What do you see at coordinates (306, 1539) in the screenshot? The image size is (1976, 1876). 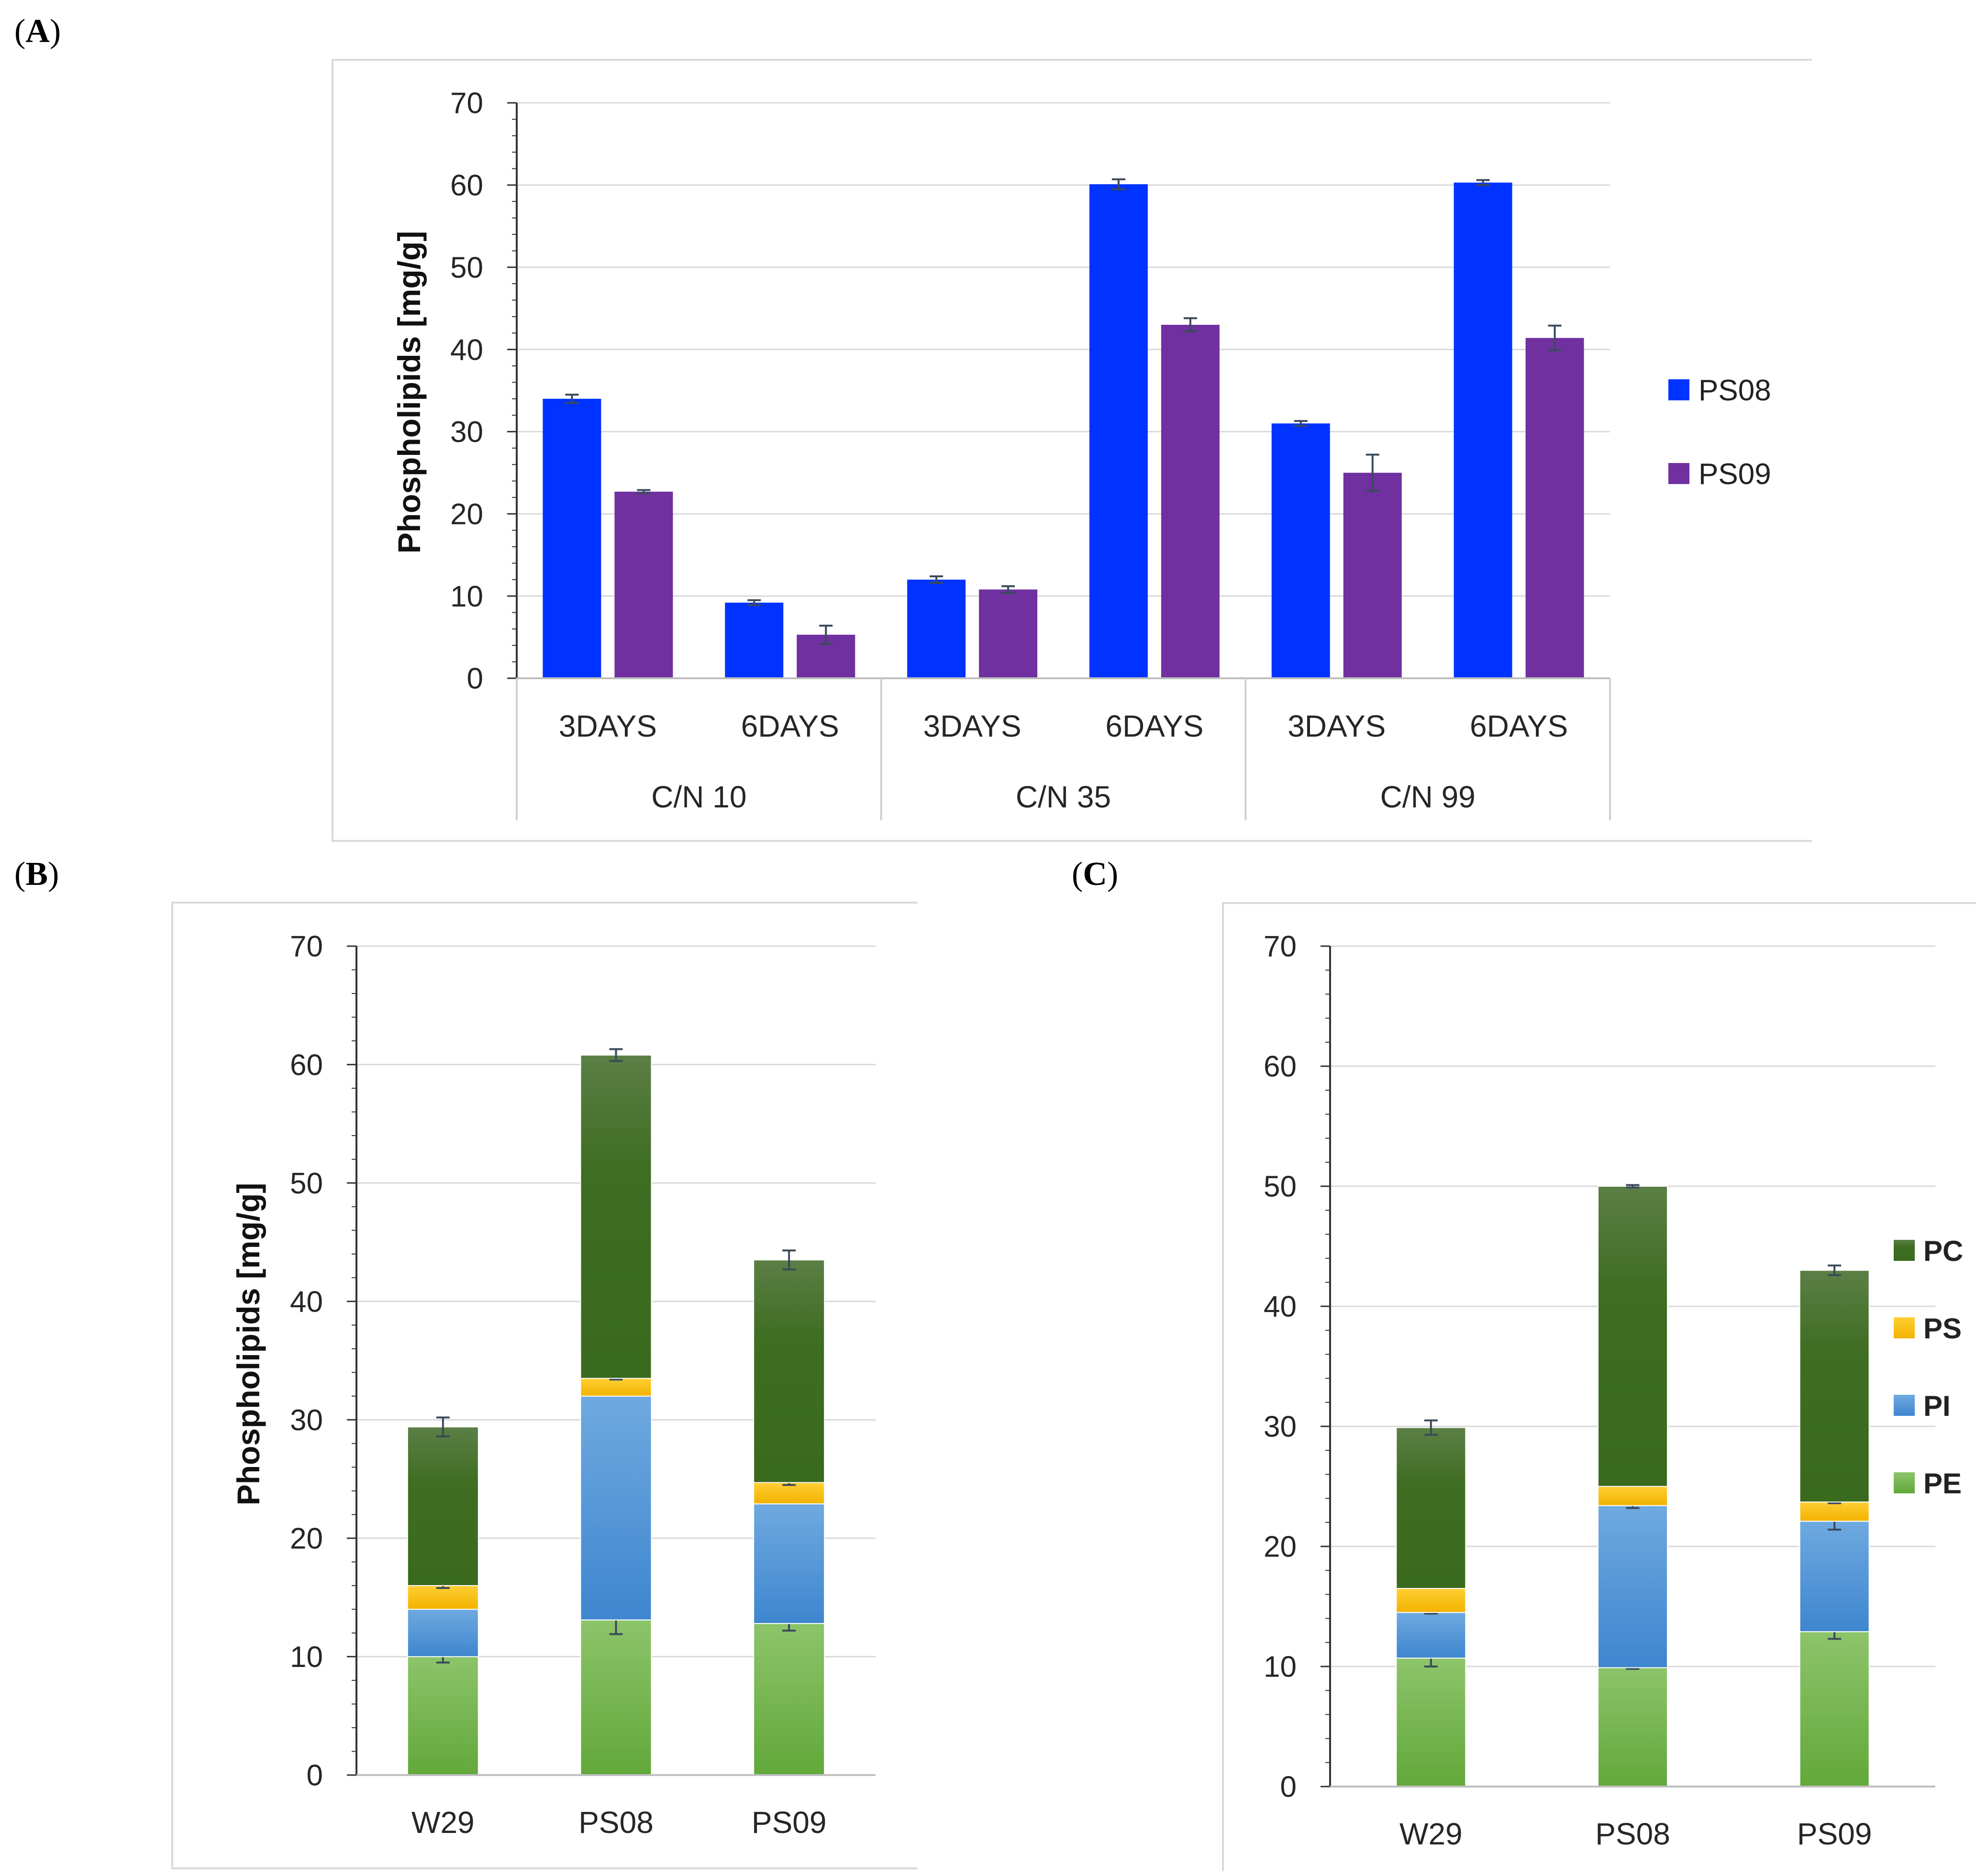 I see `chart-b-ytick-label: 20` at bounding box center [306, 1539].